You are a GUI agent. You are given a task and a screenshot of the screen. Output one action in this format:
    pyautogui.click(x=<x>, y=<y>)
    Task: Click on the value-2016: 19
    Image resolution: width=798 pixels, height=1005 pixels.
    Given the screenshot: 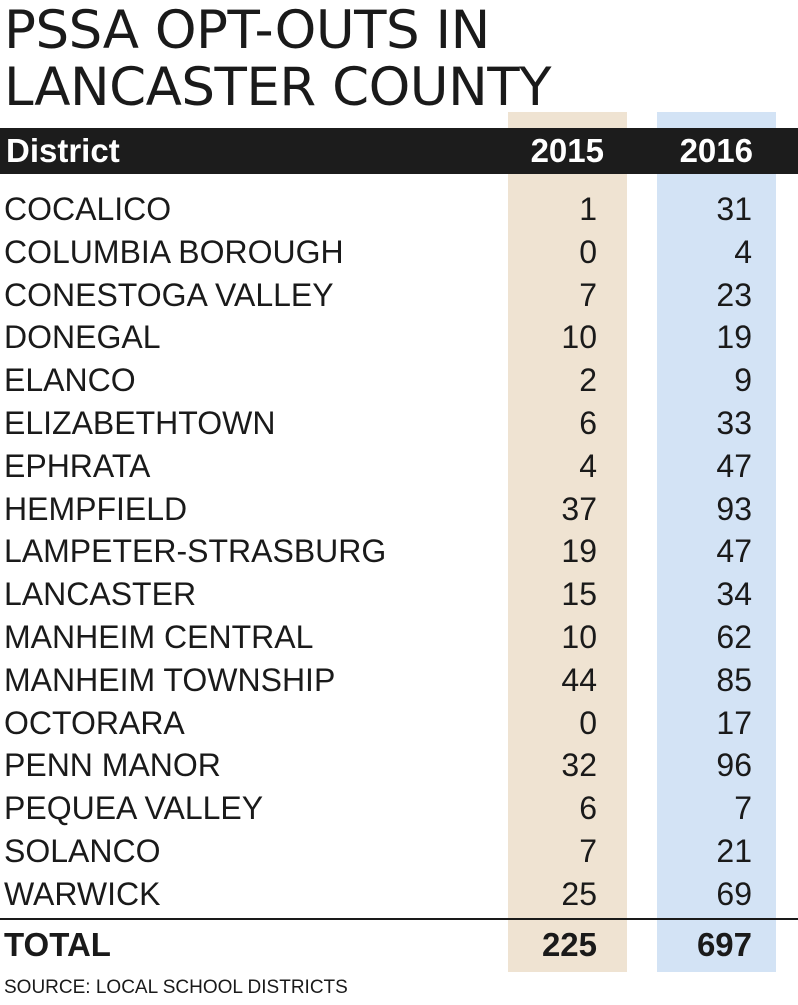 What is the action you would take?
    pyautogui.click(x=734, y=337)
    